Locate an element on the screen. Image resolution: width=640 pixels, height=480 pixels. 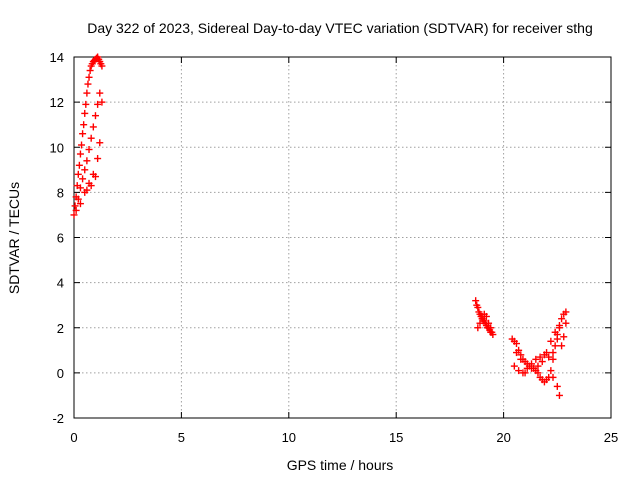
x-tick-label: 5 is located at coordinates (181, 437).